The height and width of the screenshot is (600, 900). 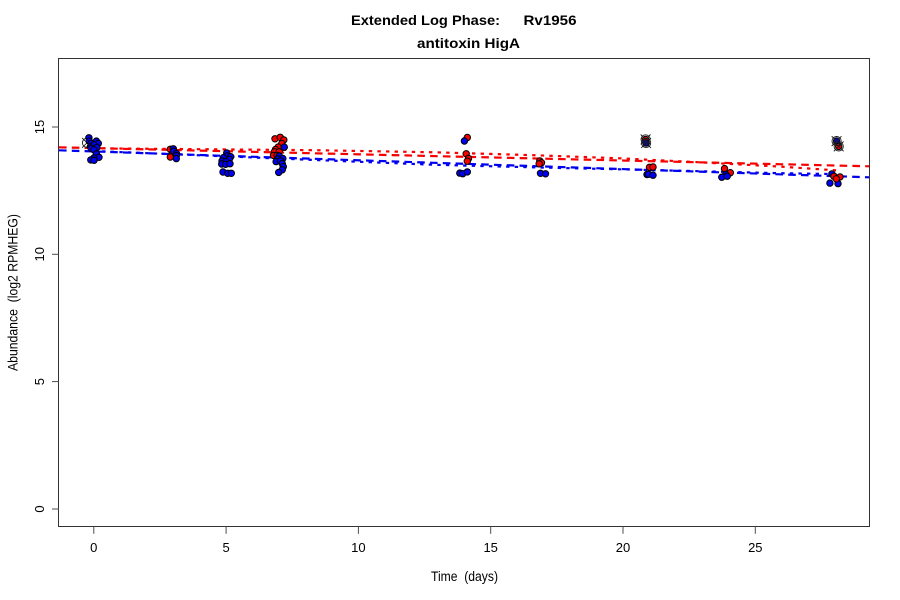 What do you see at coordinates (425, 20) in the screenshot?
I see `svg-text: Extended Log Phase:` at bounding box center [425, 20].